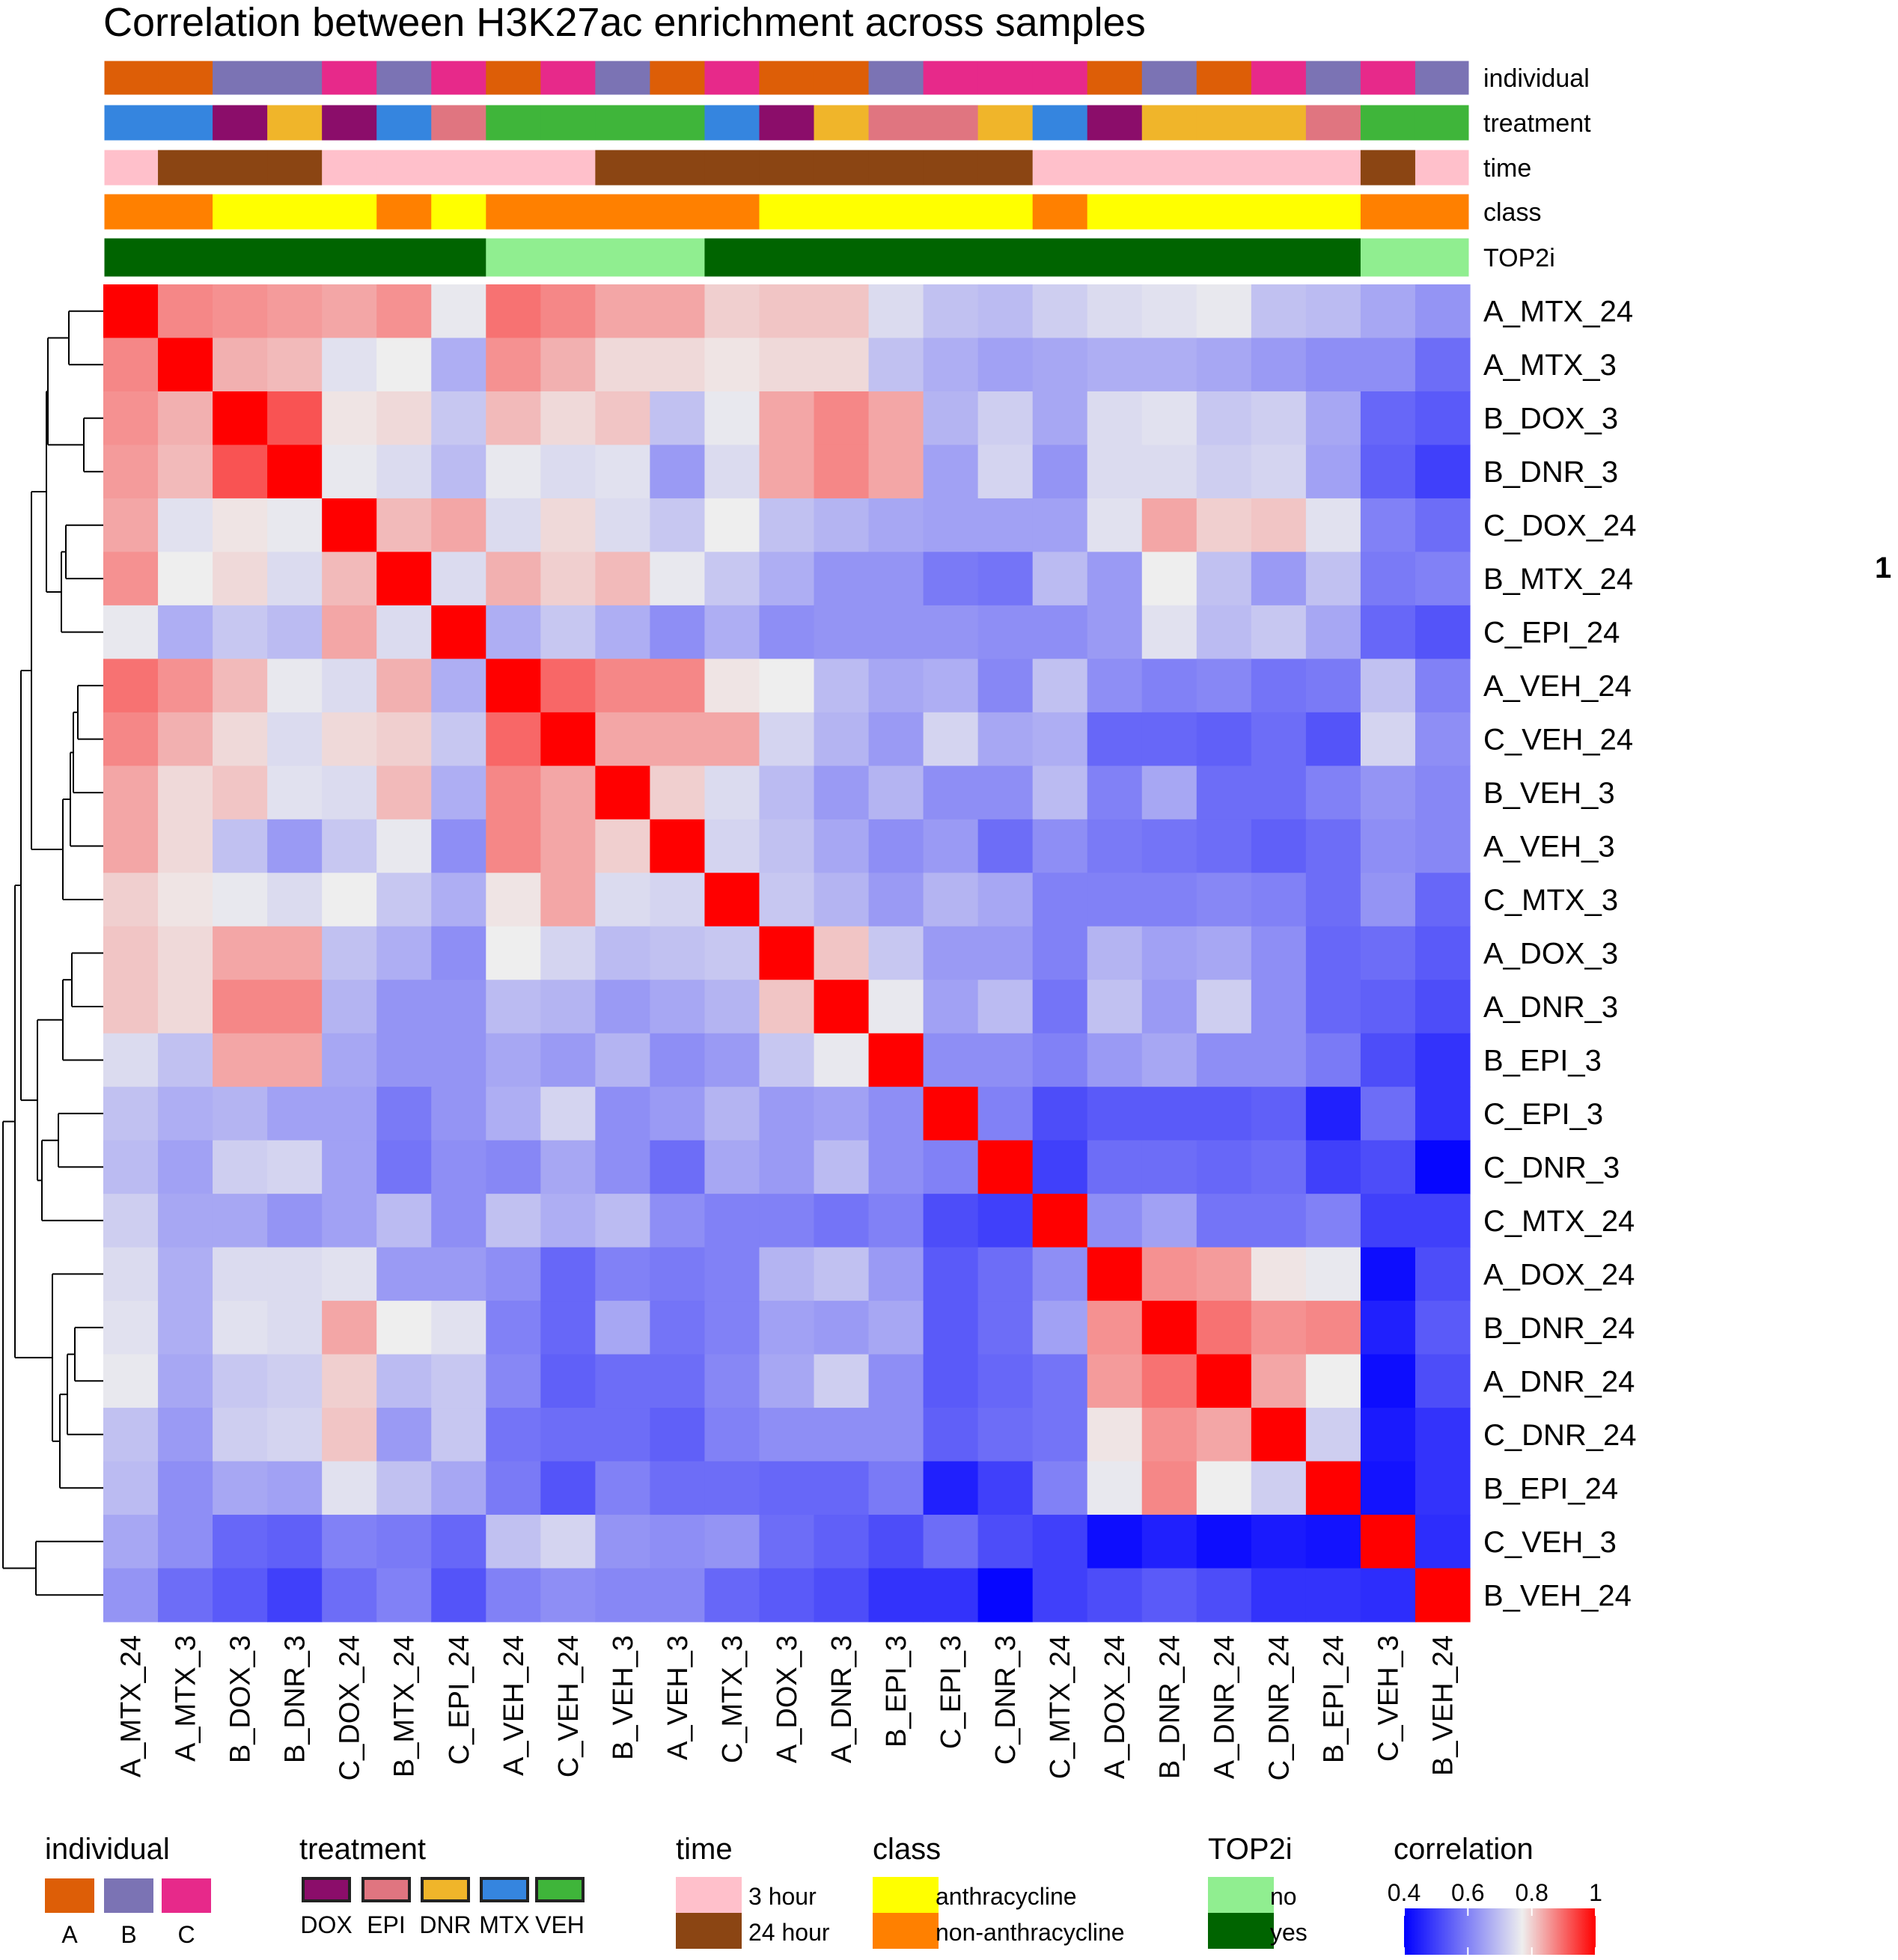  What do you see at coordinates (1559, 1274) in the screenshot?
I see `row-label: A_DOX_24` at bounding box center [1559, 1274].